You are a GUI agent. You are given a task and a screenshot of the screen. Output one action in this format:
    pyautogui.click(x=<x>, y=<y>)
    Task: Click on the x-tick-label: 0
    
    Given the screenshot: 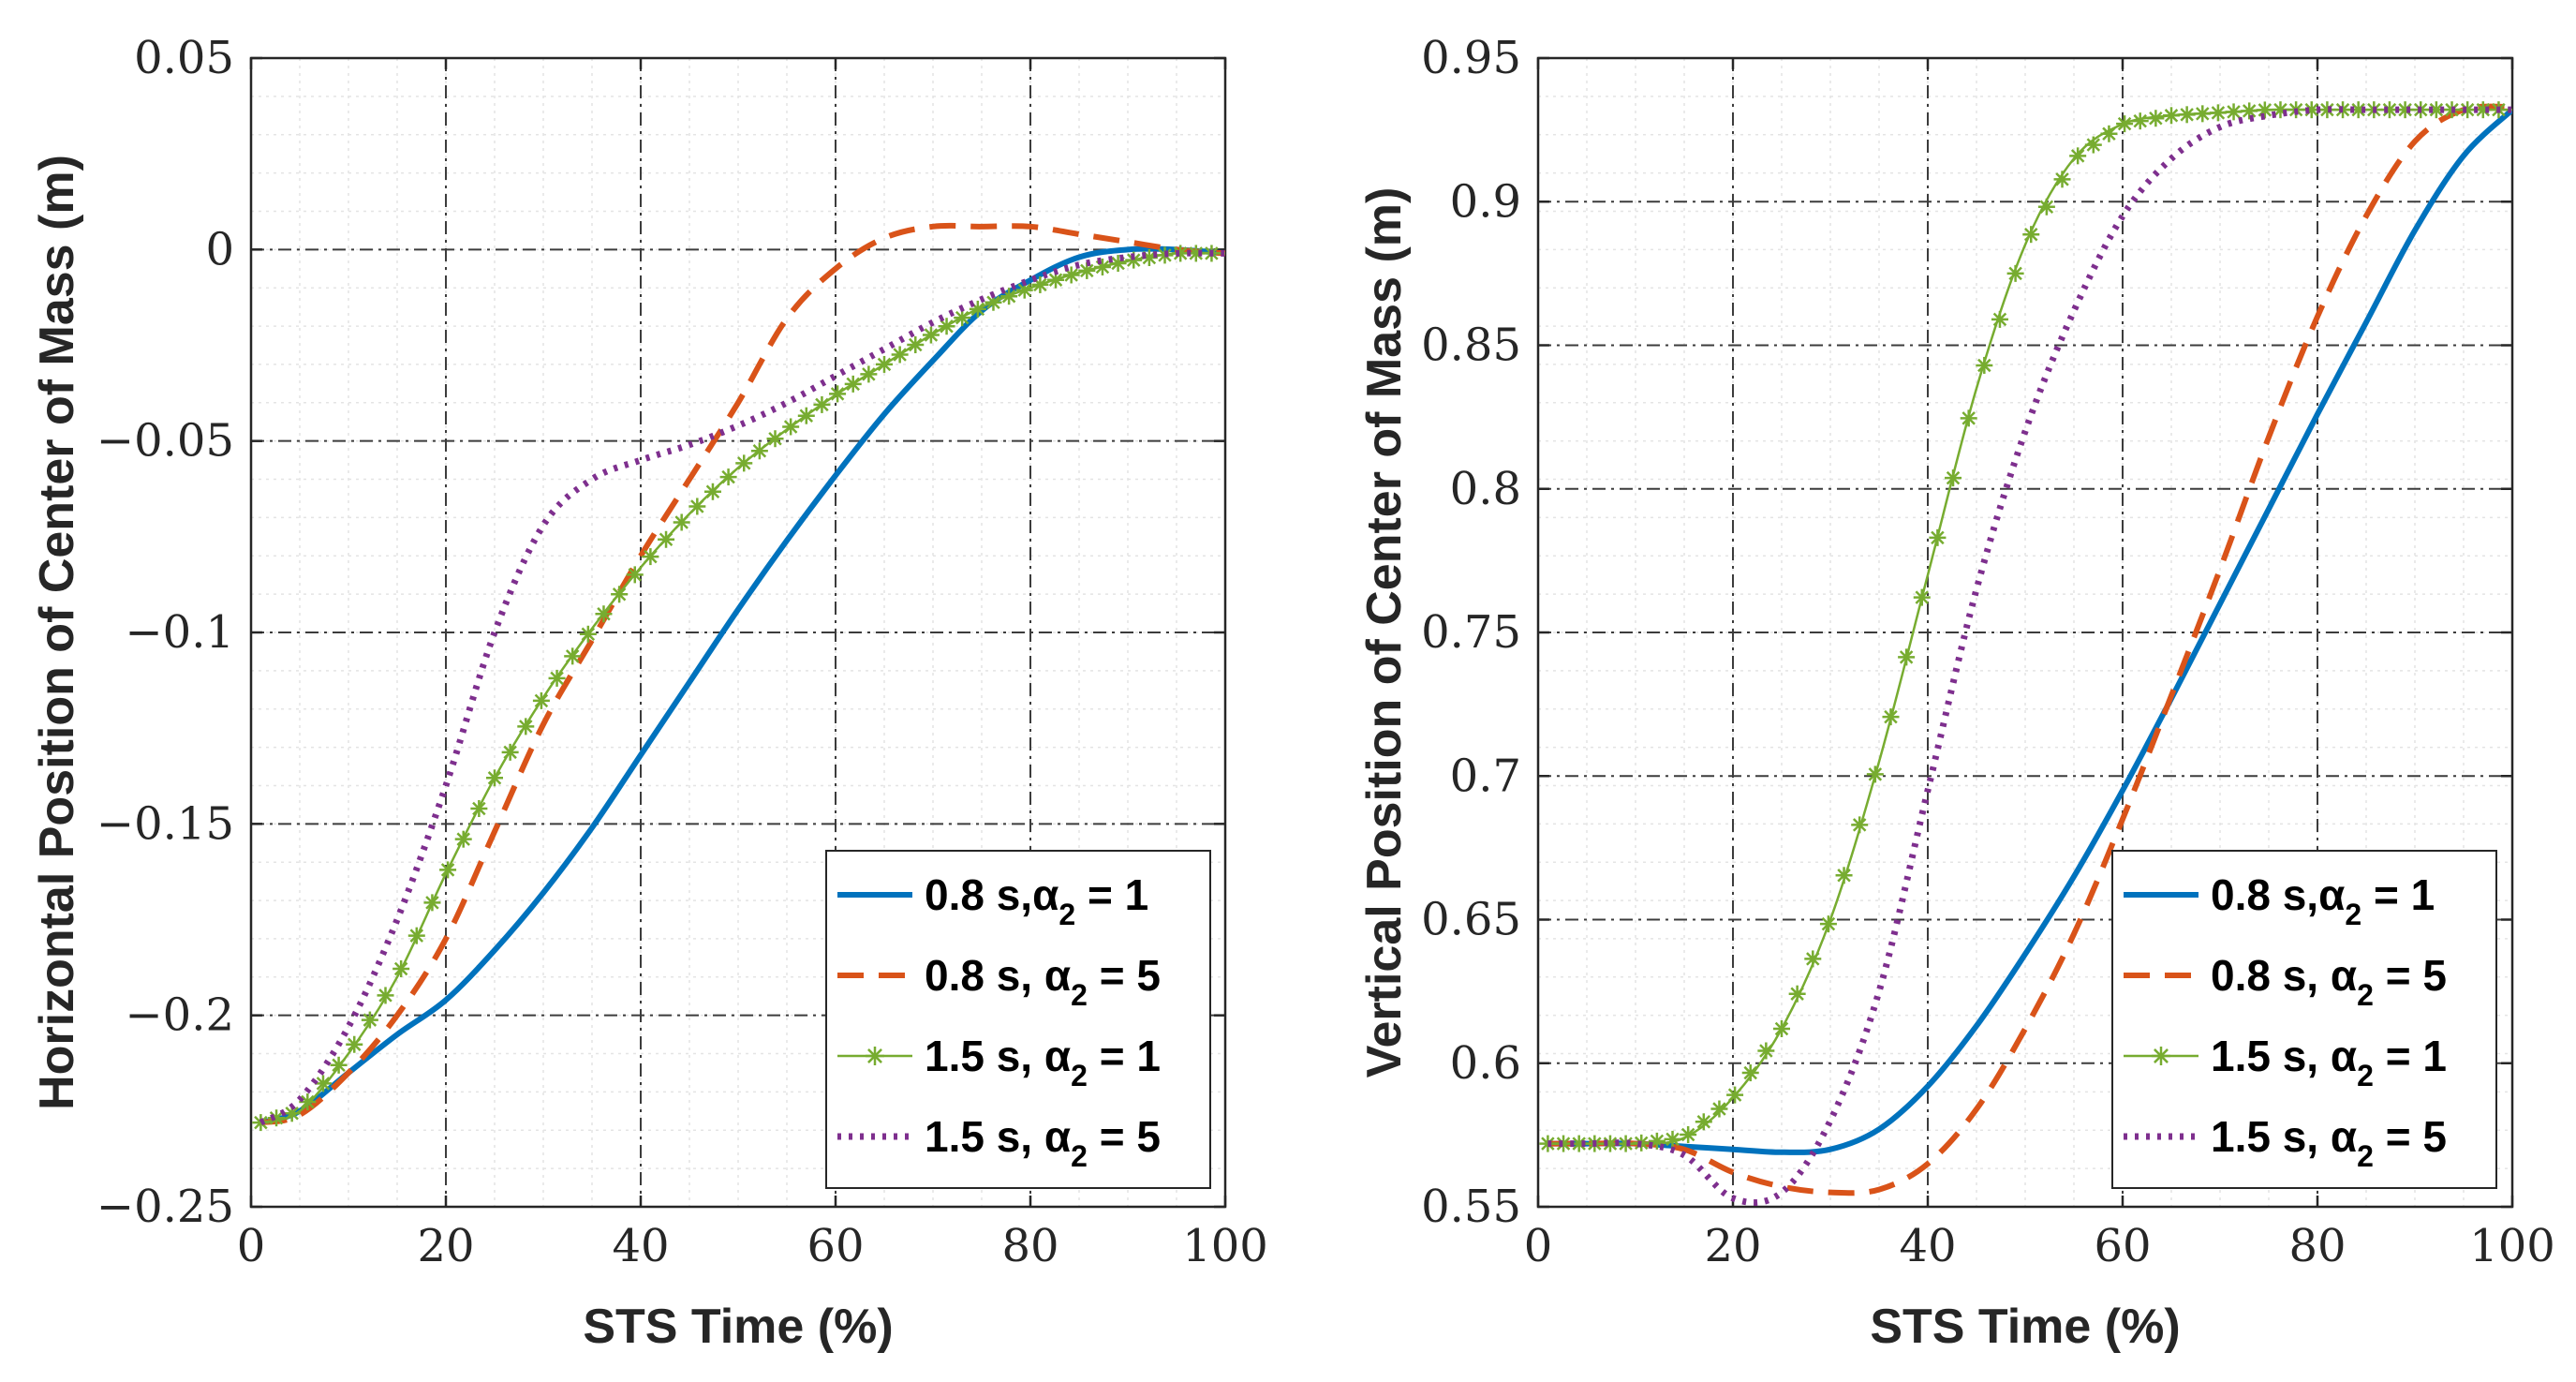 What is the action you would take?
    pyautogui.click(x=1538, y=1246)
    